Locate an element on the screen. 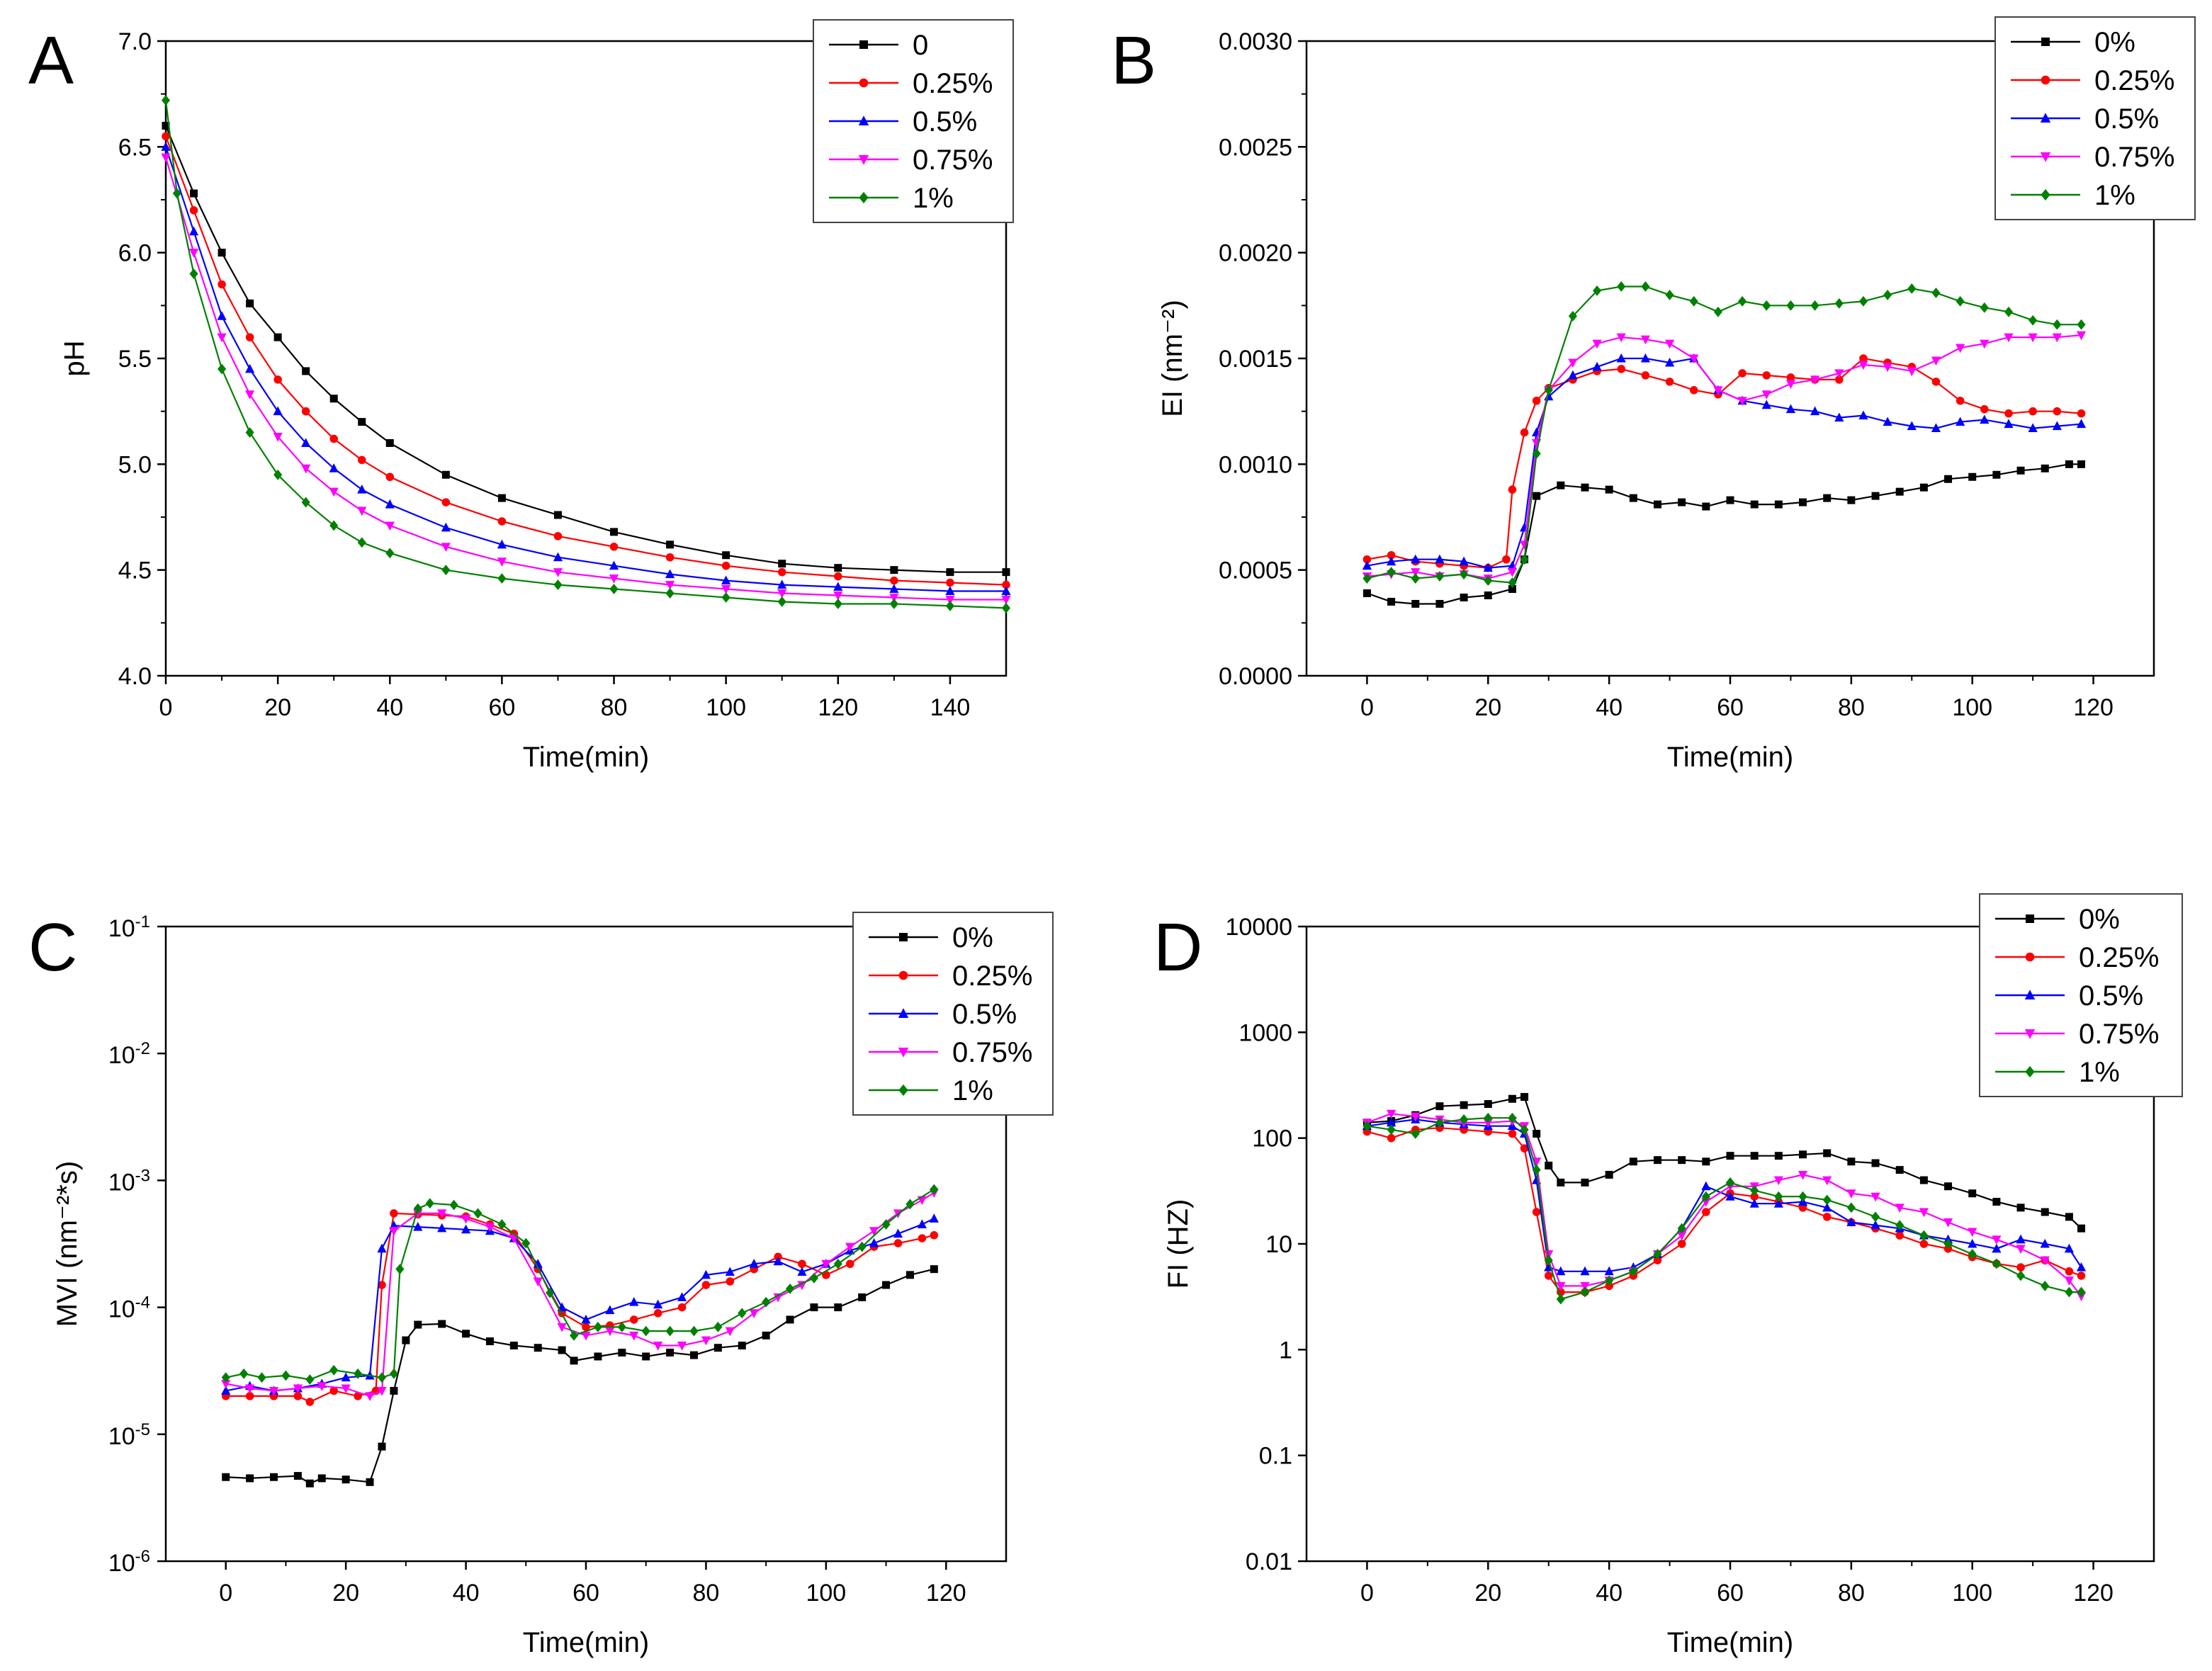 This screenshot has width=2212, height=1671. y-tick-label: 1000 is located at coordinates (1265, 1033).